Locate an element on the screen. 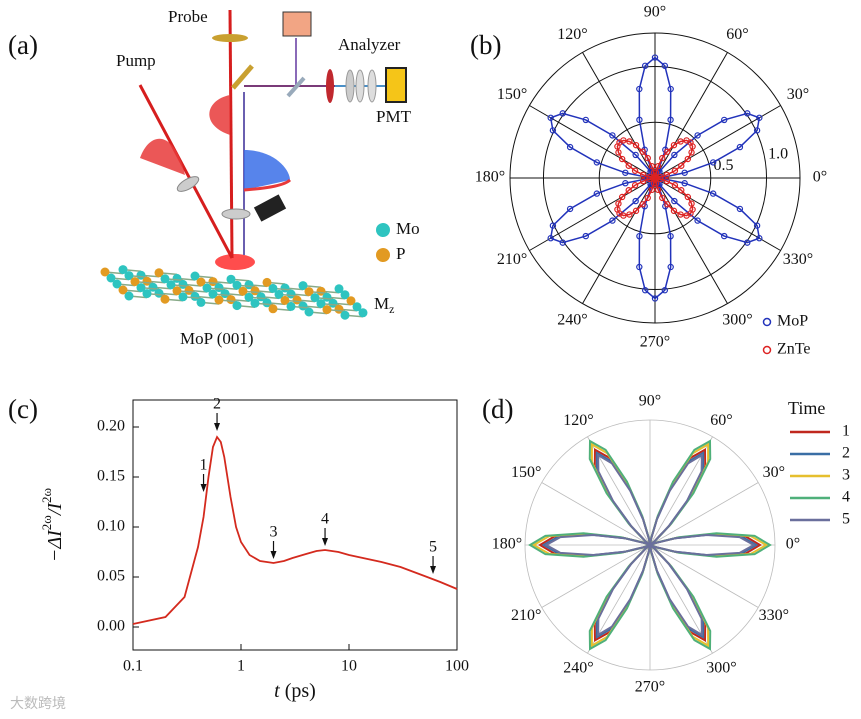  y-tick-label: 0.10 is located at coordinates (111, 526).